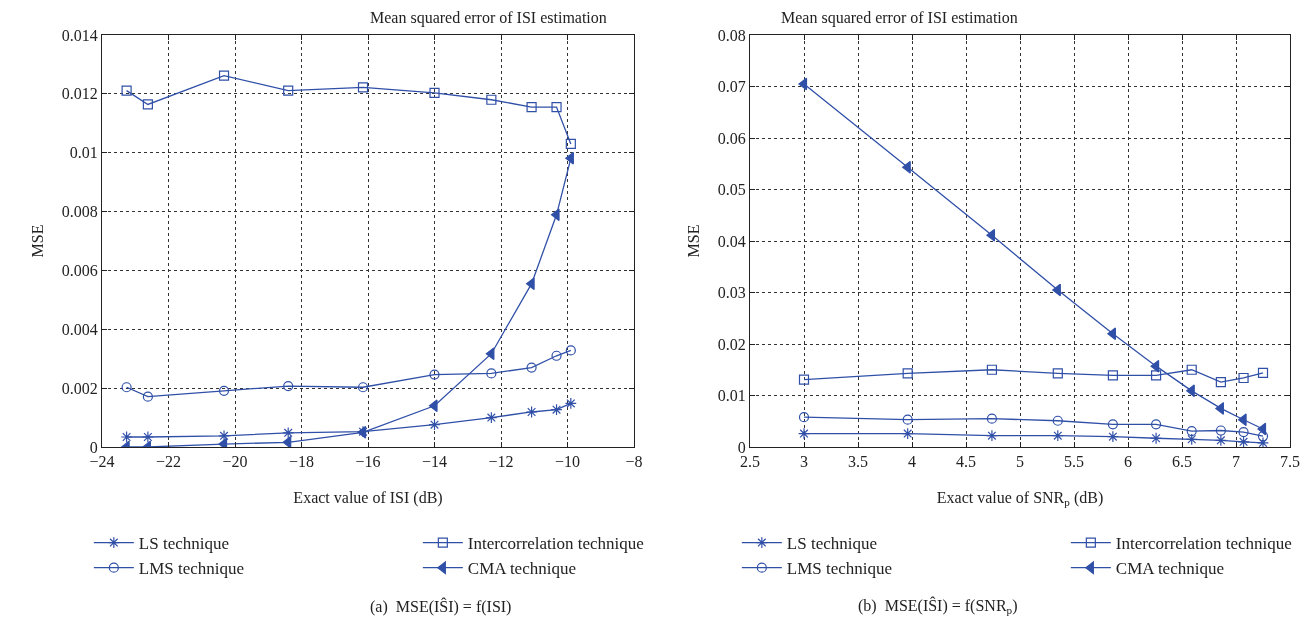 This screenshot has height=631, width=1316. Describe the element at coordinates (441, 606) in the screenshot. I see `text: (a) MSE(IŜI) = f(ISI)` at that location.